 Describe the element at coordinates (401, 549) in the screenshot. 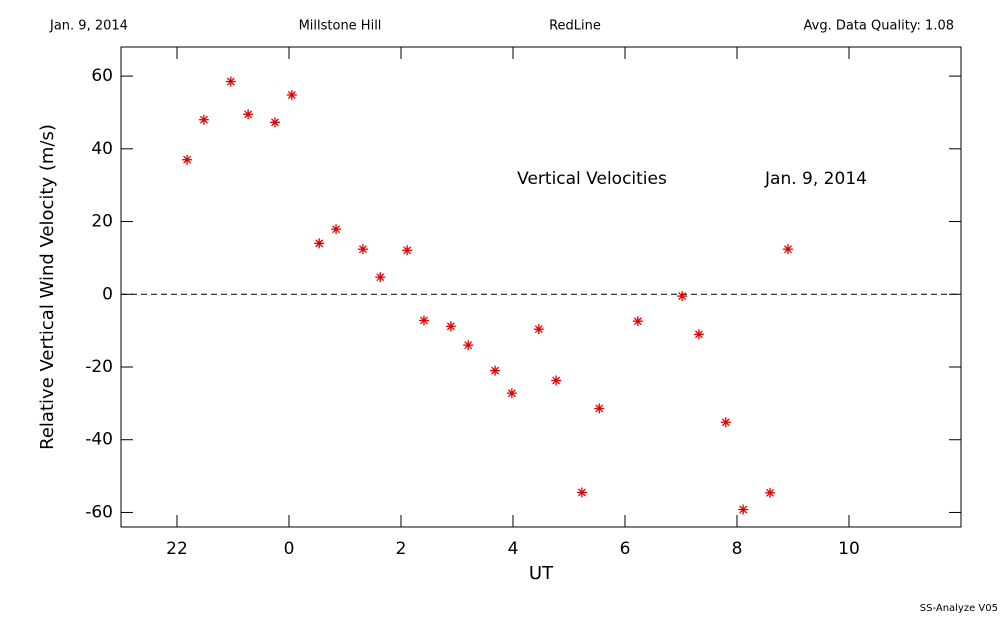

I see `x-tick-label: 2` at that location.